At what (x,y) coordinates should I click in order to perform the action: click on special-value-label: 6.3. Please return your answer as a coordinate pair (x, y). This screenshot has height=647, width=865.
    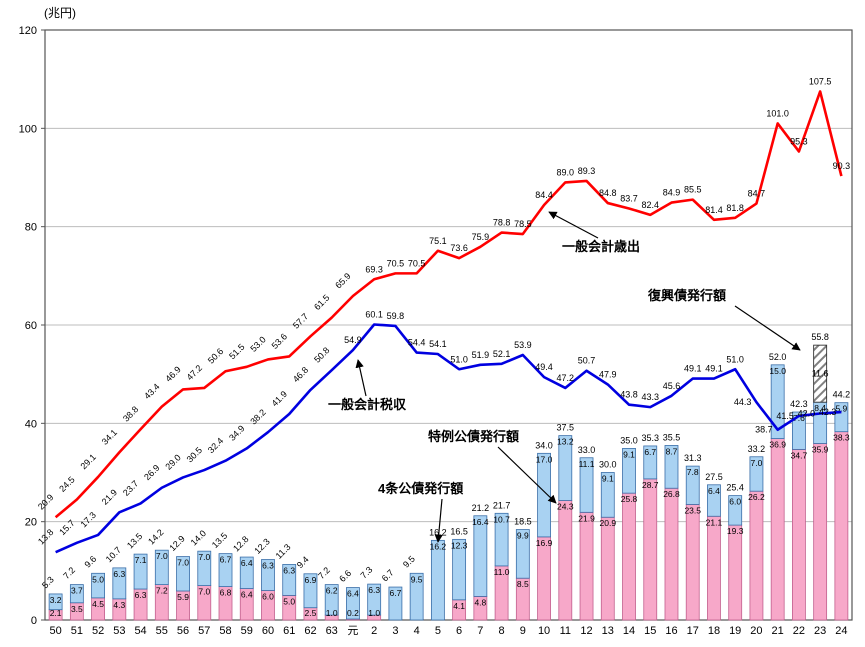
    Looking at the image, I should click on (141, 595).